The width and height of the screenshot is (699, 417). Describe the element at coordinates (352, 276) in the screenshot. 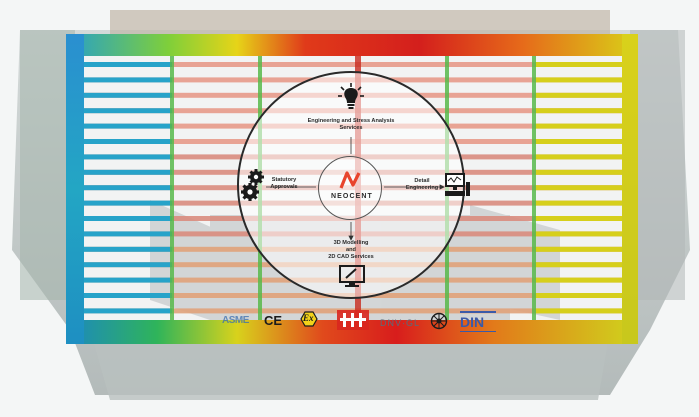

I see `drafting-monitor-icon` at that location.